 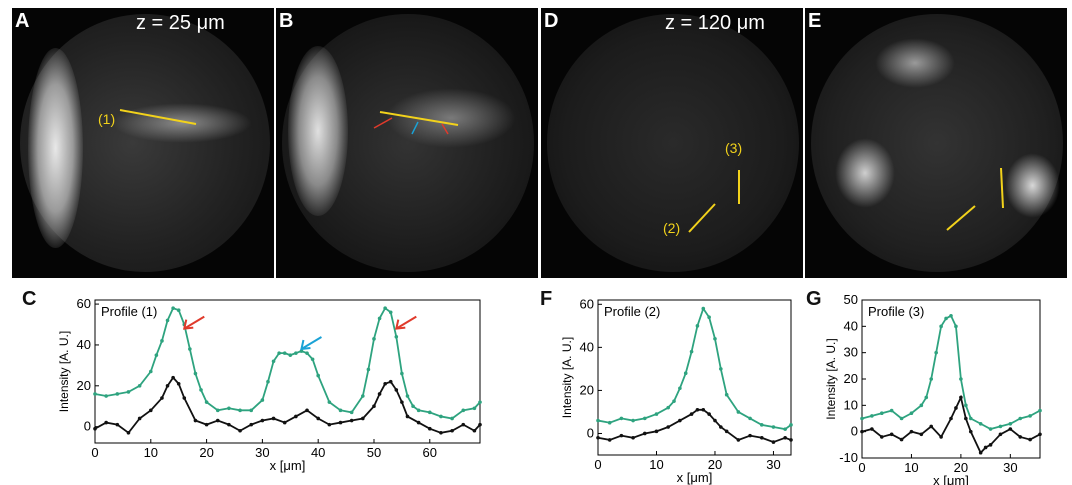 What do you see at coordinates (936, 143) in the screenshot?
I see `microscopy-panel-e: E` at bounding box center [936, 143].